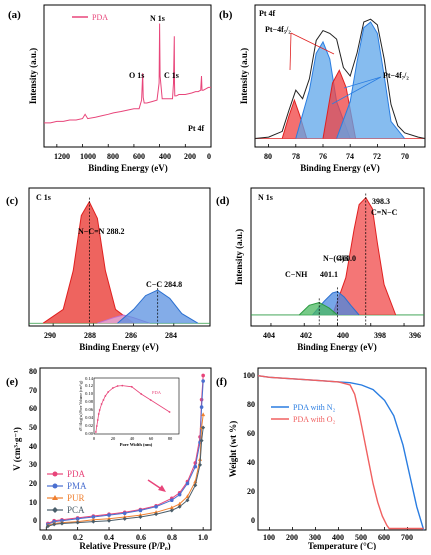 This screenshot has width=431, height=555. I want to click on panel-a-xticks: 1200 1000 800 600 400 200 0, so click(132, 156).